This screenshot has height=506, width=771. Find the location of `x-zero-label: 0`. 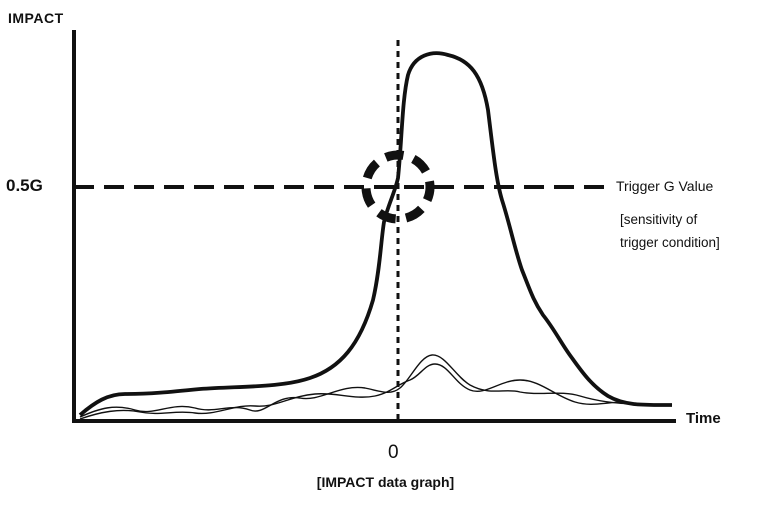

x-zero-label: 0 is located at coordinates (393, 452).